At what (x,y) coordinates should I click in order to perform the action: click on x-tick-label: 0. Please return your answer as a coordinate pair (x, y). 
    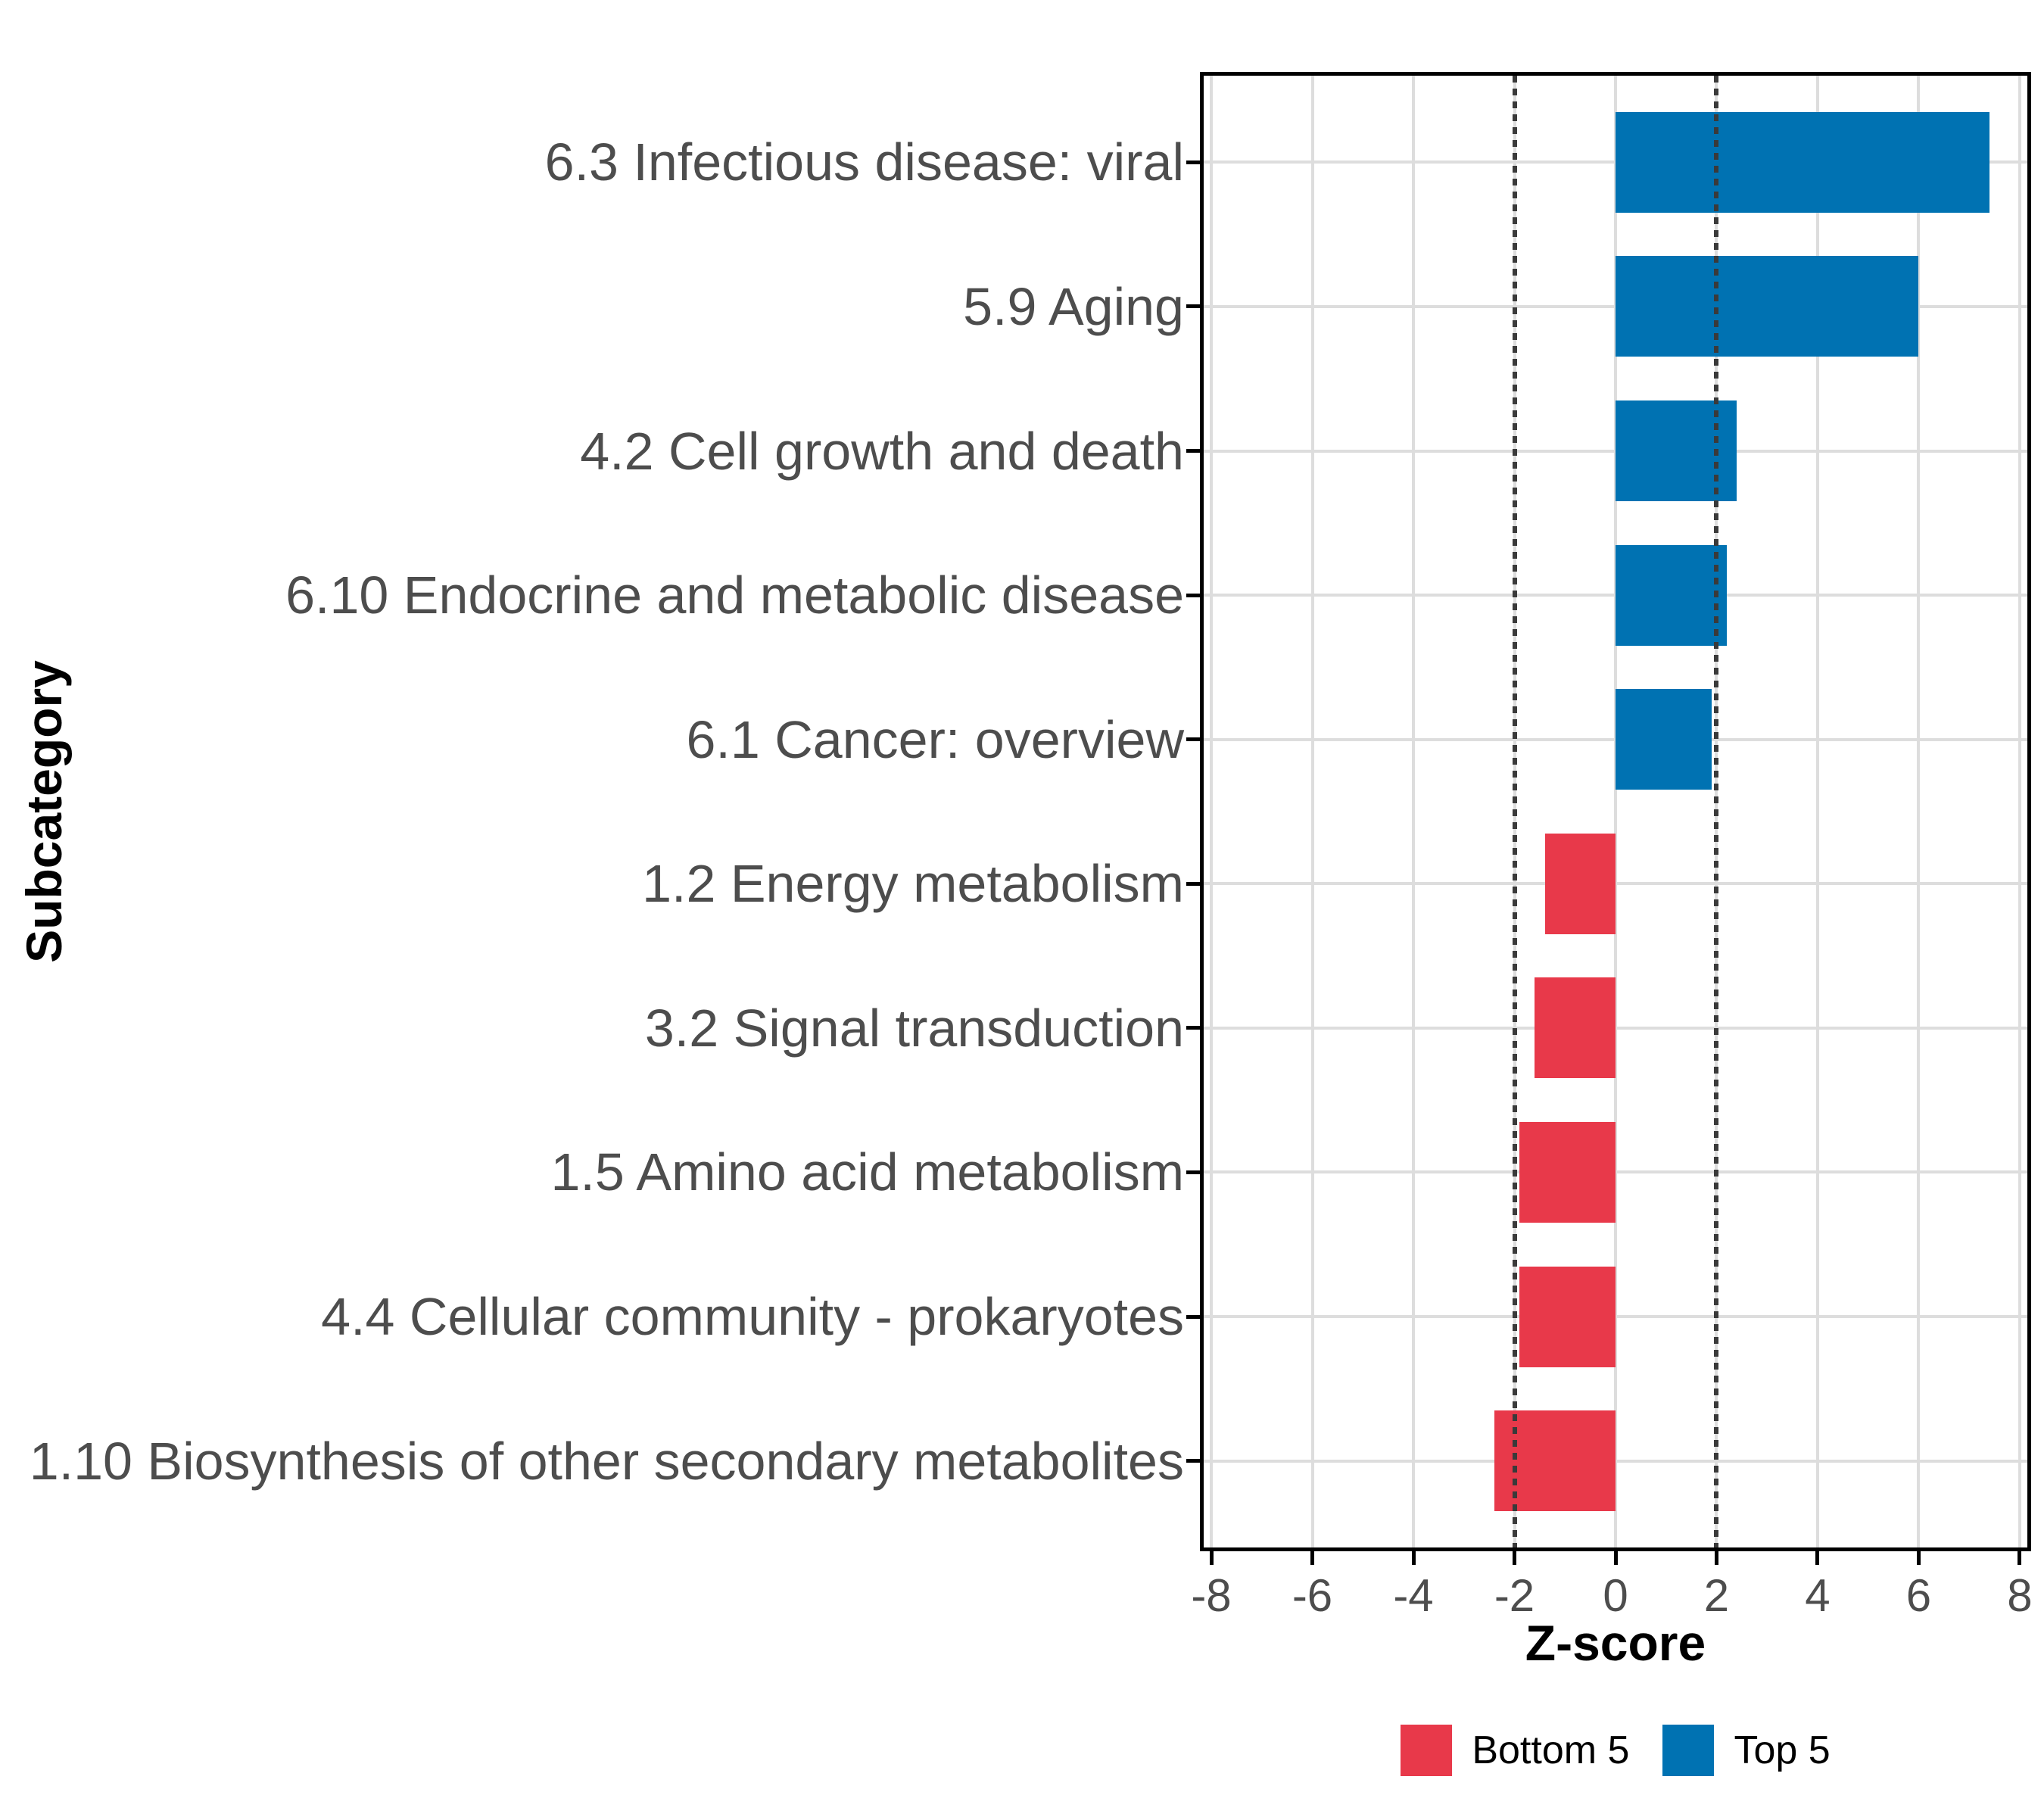
    Looking at the image, I should click on (1615, 1595).